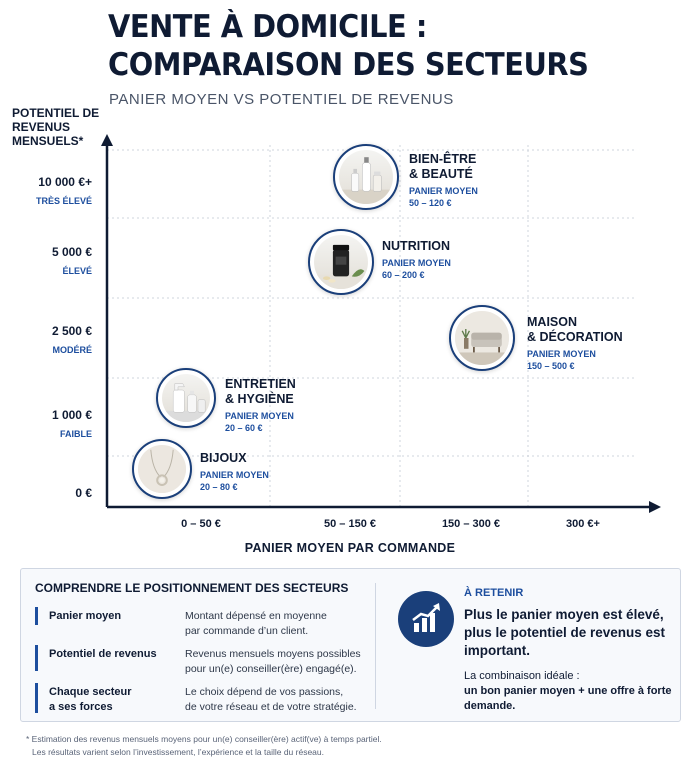 This screenshot has height=768, width=700. Describe the element at coordinates (267, 27) in the screenshot. I see `title-line-1: VENTE À DOMICILE :` at that location.